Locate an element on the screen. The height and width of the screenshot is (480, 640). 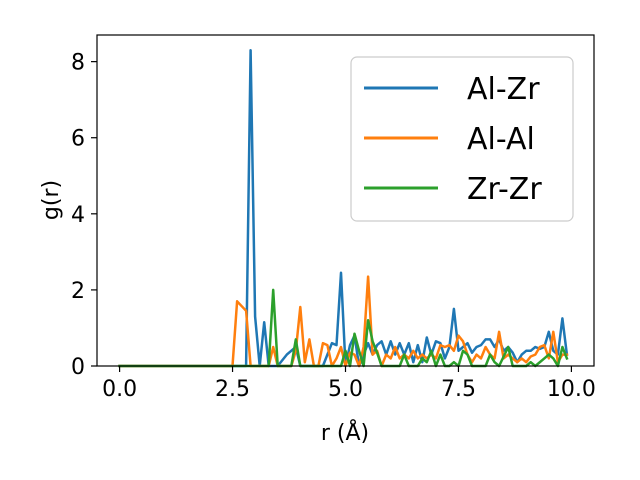
x-tick-label: 0.0 is located at coordinates (119, 389).